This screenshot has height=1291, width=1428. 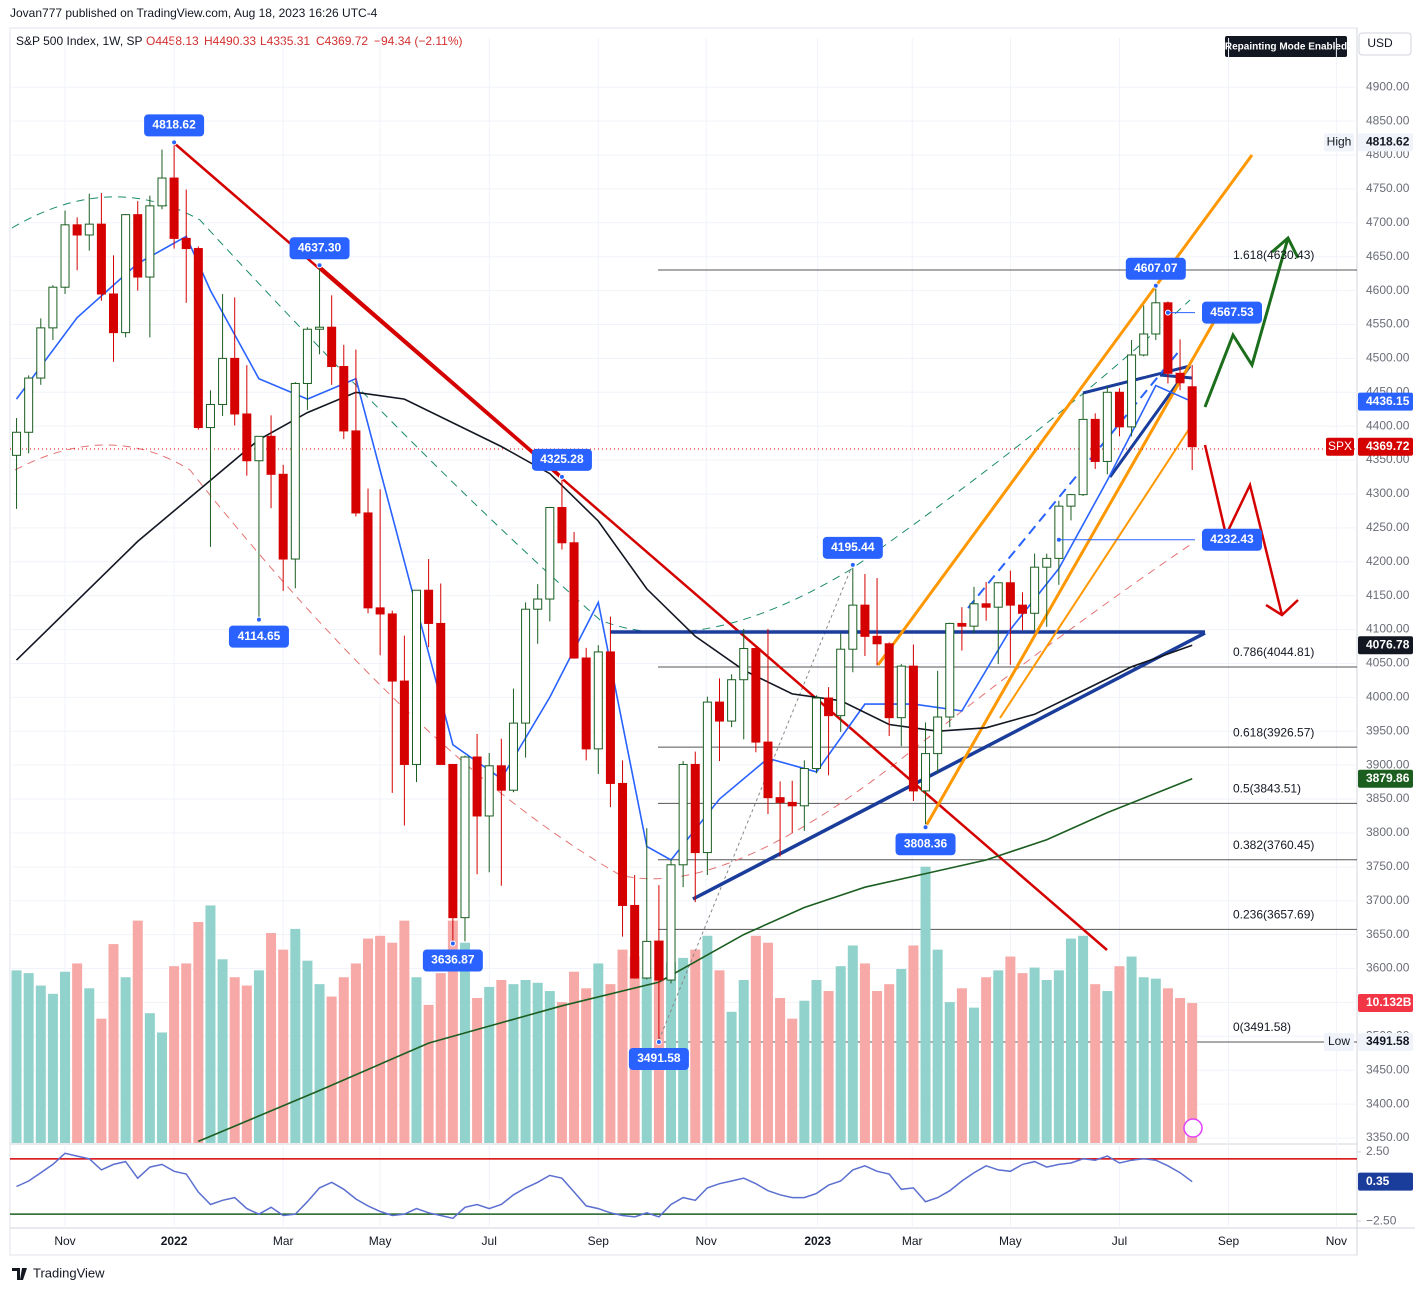 What do you see at coordinates (1193, 1128) in the screenshot?
I see `indicator-icon` at bounding box center [1193, 1128].